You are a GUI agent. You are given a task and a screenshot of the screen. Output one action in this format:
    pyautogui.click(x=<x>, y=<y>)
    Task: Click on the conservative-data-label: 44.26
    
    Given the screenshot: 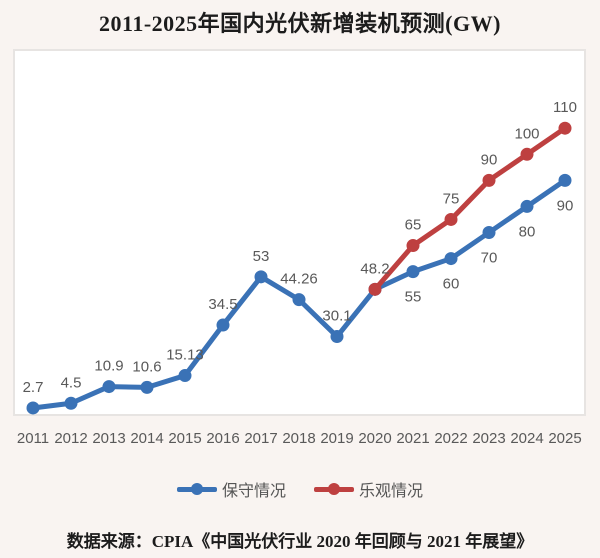 What is the action you would take?
    pyautogui.click(x=299, y=279)
    